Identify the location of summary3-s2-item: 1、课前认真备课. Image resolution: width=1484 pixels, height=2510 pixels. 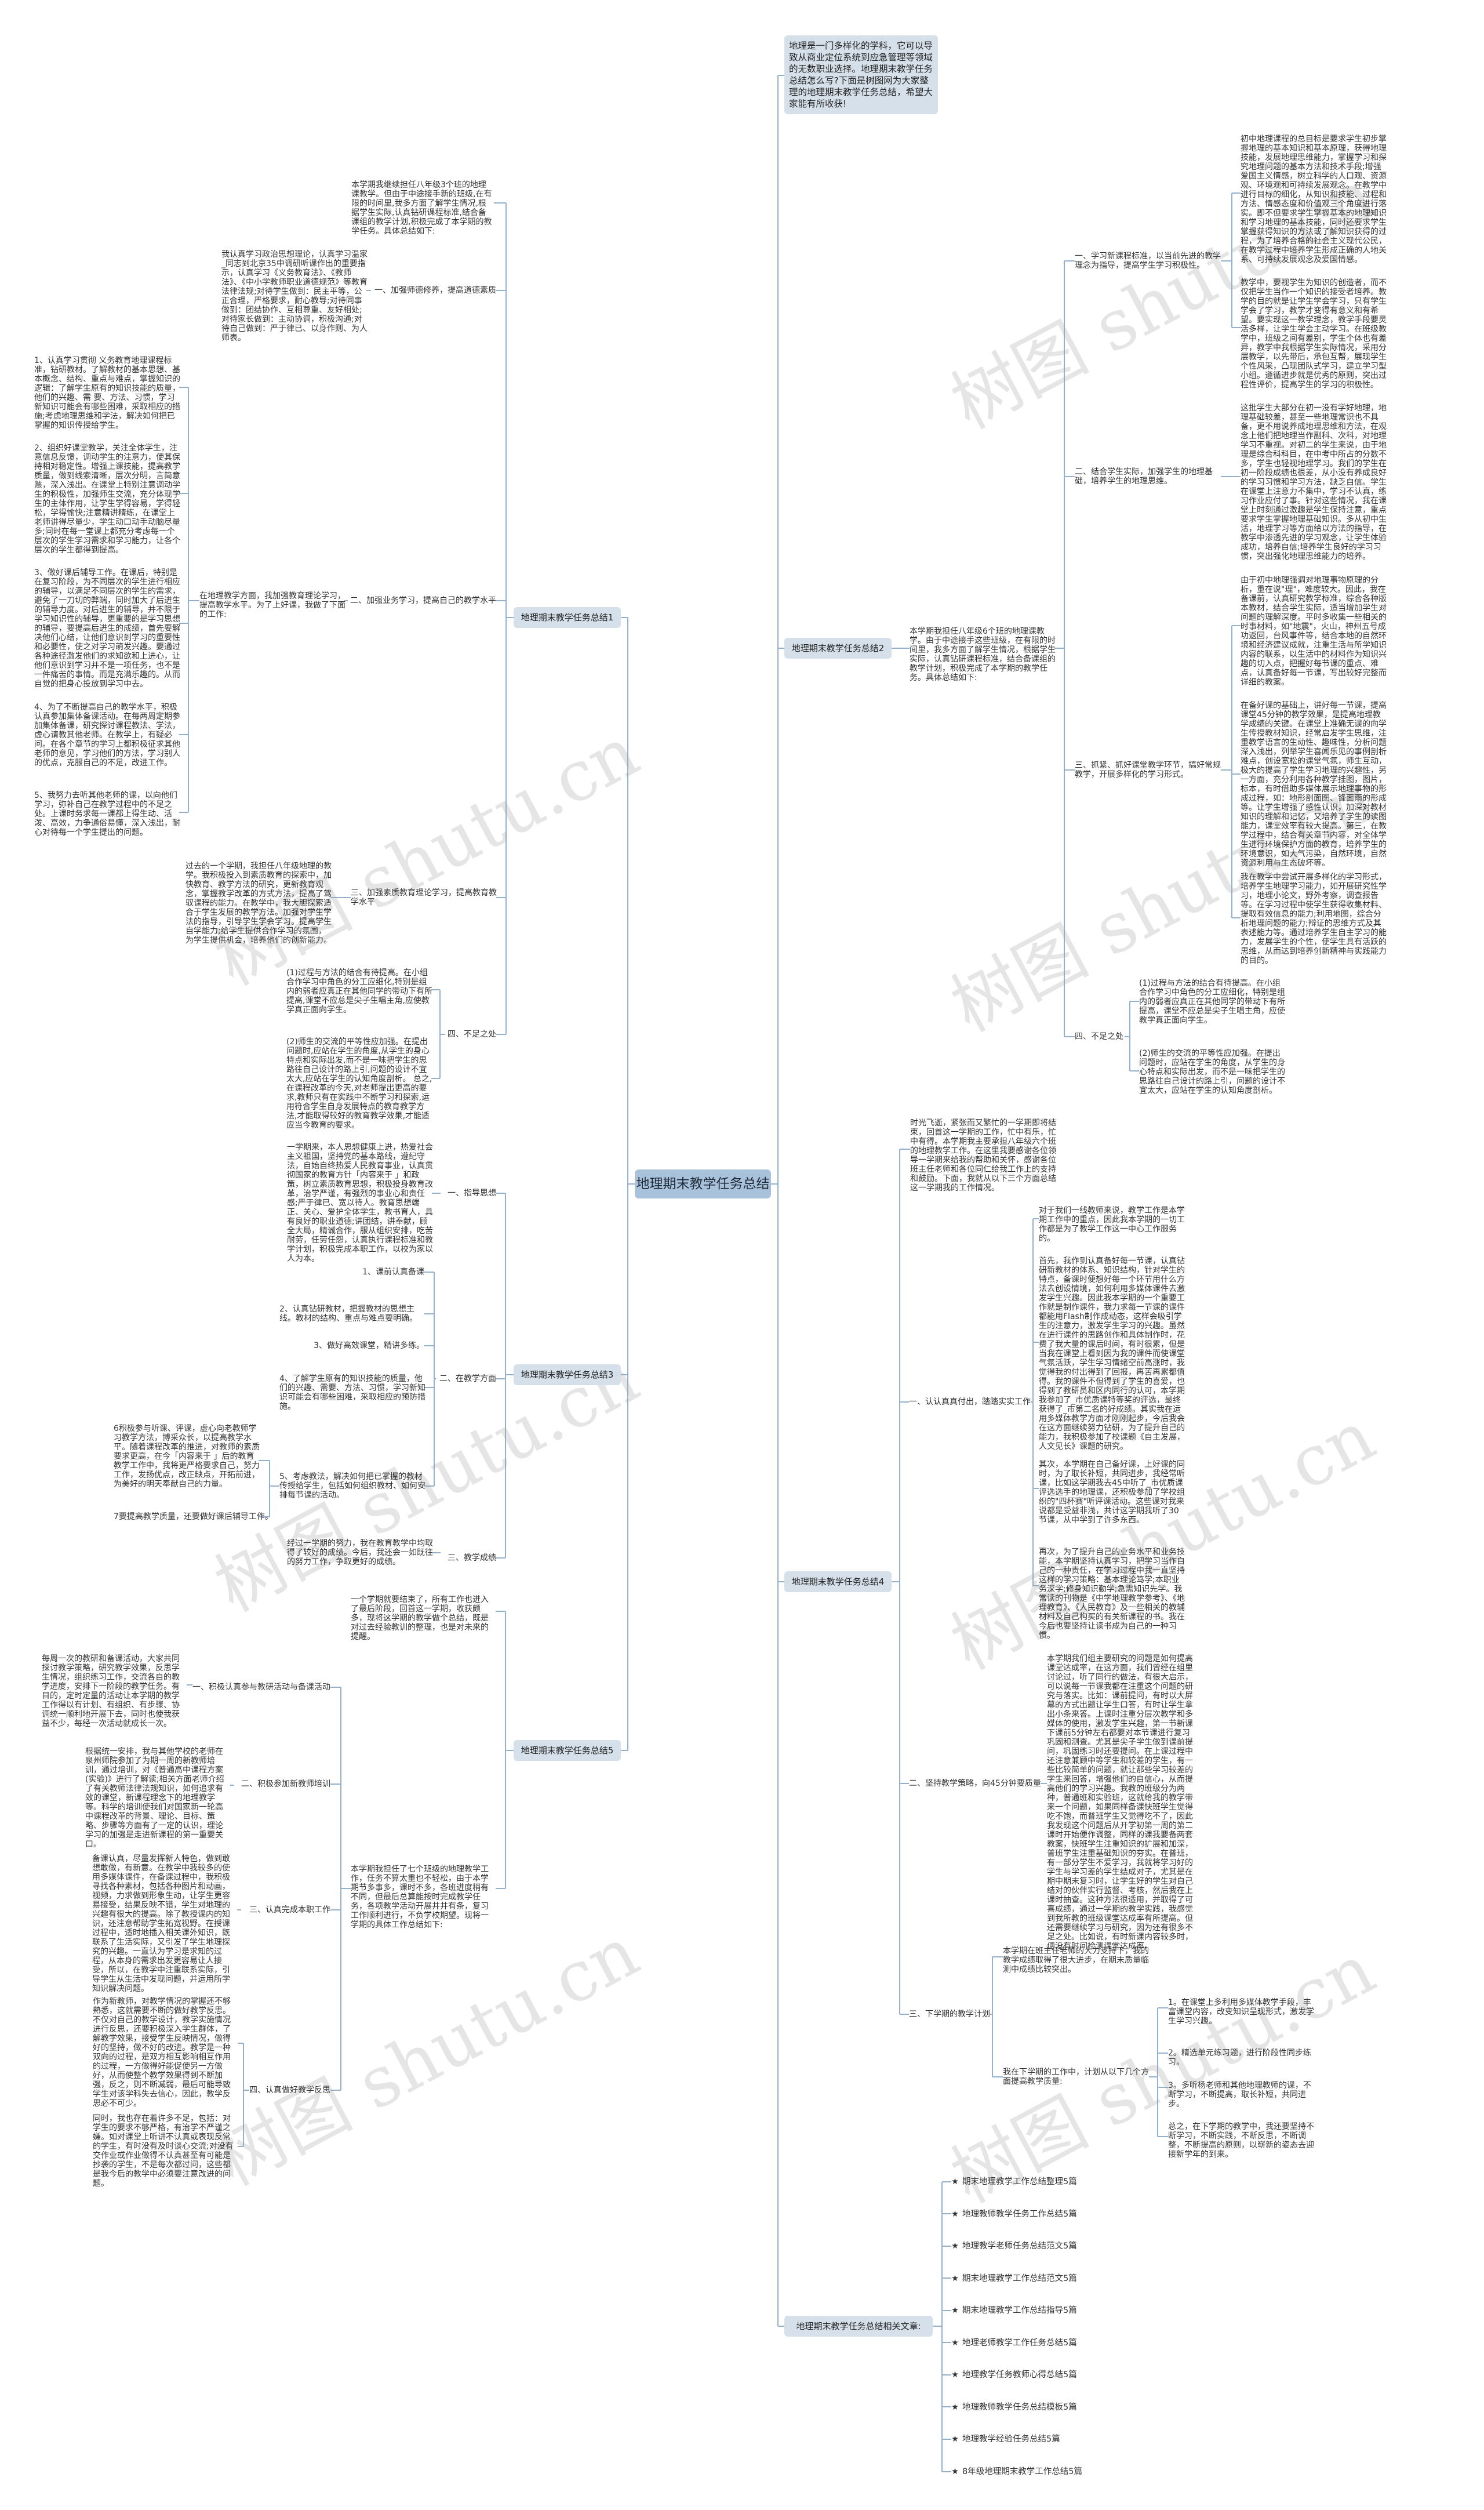
(393, 1272).